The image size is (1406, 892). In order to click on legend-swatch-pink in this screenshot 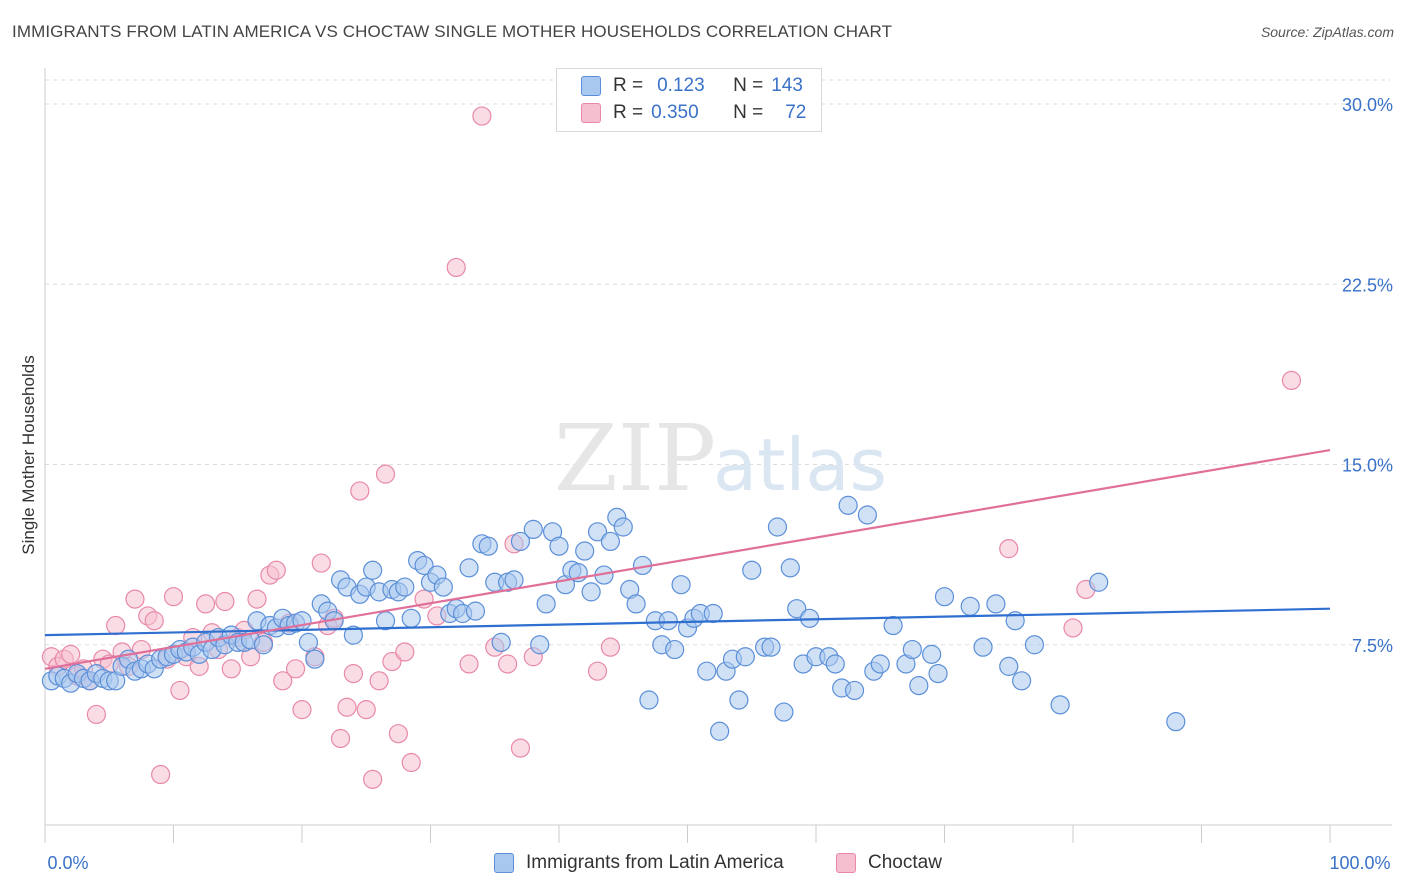, I will do `click(591, 113)`.